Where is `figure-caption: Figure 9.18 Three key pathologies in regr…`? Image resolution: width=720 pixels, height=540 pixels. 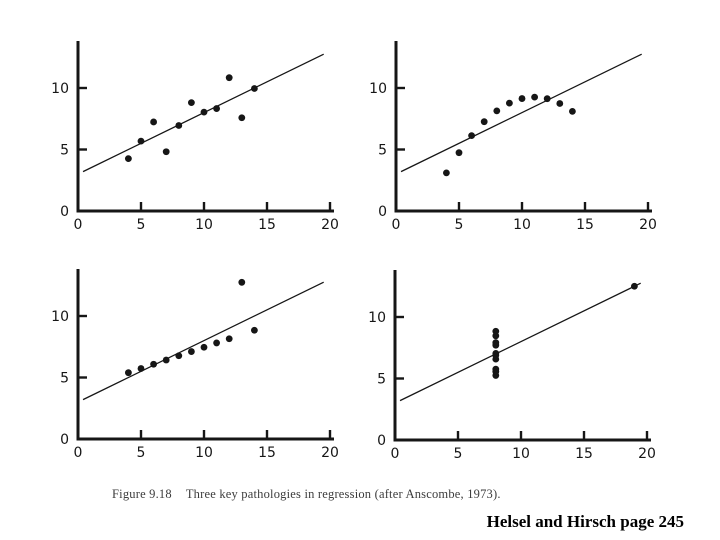
figure-caption: Figure 9.18 Three key pathologies in regr… is located at coordinates (306, 494).